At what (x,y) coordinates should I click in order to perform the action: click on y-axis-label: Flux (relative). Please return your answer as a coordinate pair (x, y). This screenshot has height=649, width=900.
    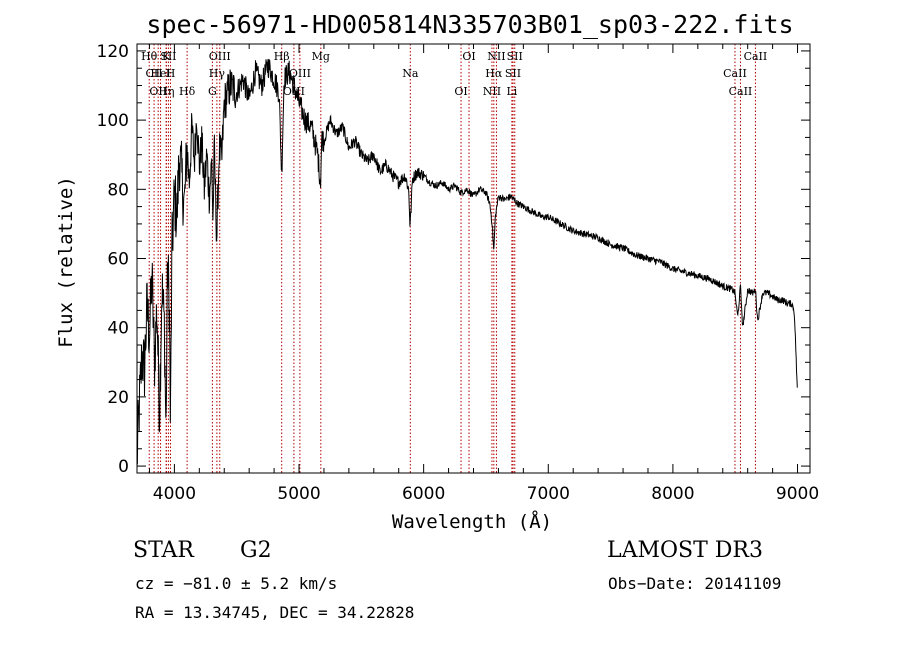
    Looking at the image, I should click on (66, 262).